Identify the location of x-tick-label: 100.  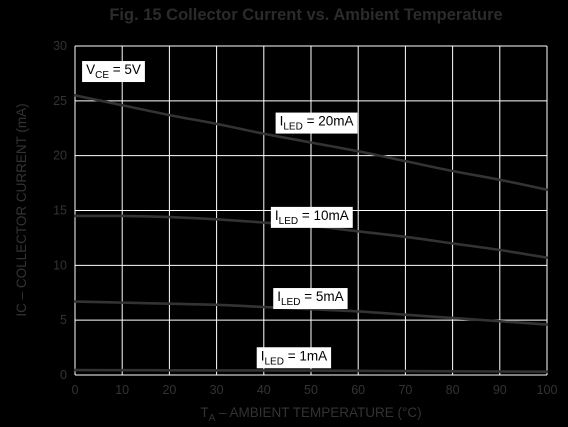
(547, 390).